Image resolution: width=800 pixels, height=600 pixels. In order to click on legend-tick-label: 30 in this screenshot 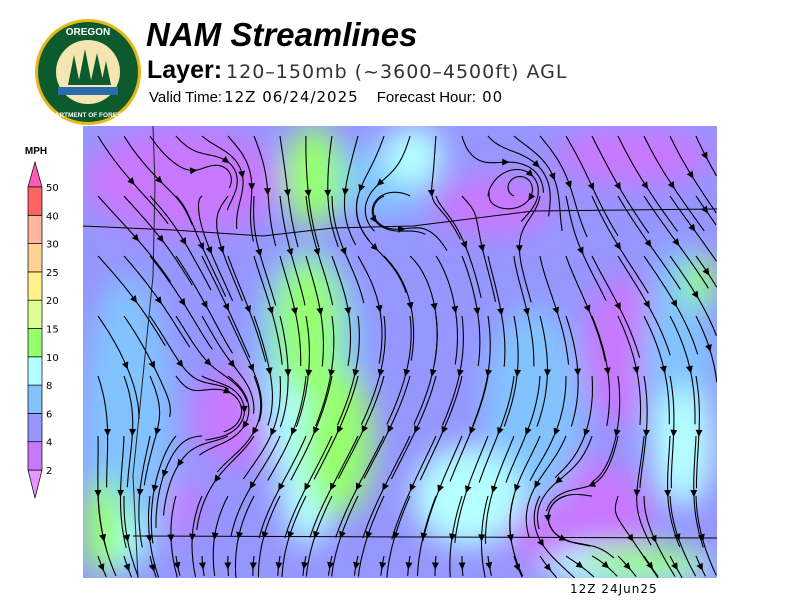, I will do `click(52, 245)`.